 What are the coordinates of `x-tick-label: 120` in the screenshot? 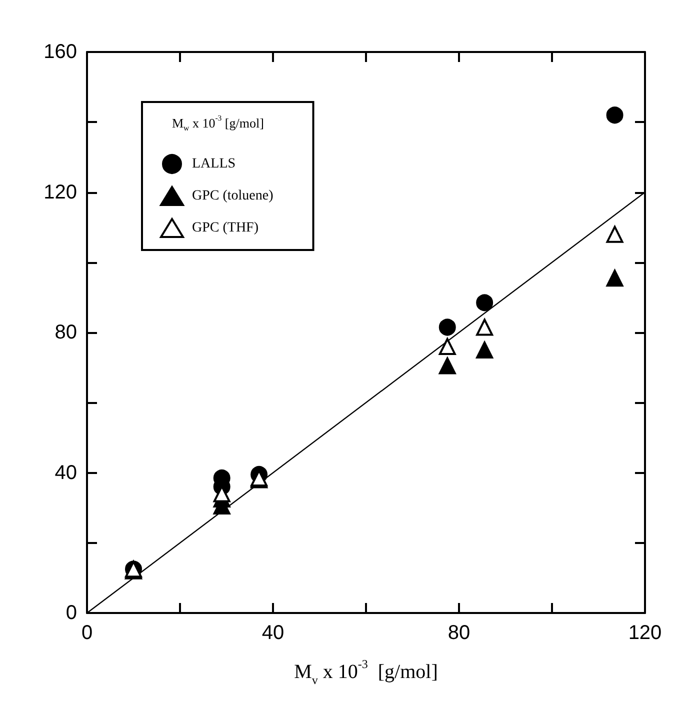 It's located at (645, 633).